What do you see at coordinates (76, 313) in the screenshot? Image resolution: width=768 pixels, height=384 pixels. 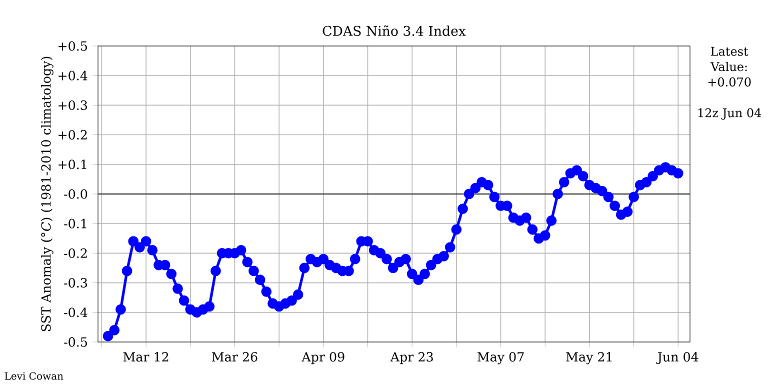 I see `y-tick-label: -0.4` at bounding box center [76, 313].